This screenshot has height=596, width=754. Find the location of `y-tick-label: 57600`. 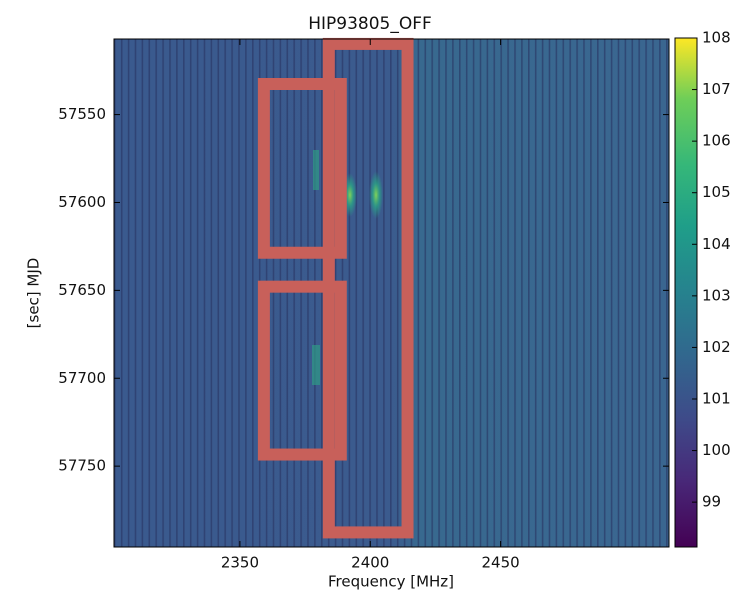

y-tick-label: 57600 is located at coordinates (82, 202).